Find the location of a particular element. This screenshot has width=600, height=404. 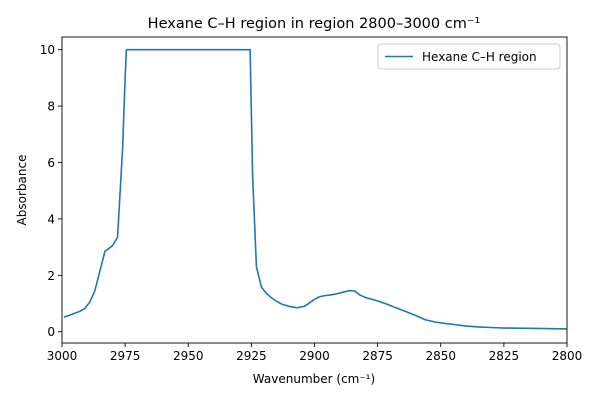

y-tick-label: 0 is located at coordinates (51, 332).